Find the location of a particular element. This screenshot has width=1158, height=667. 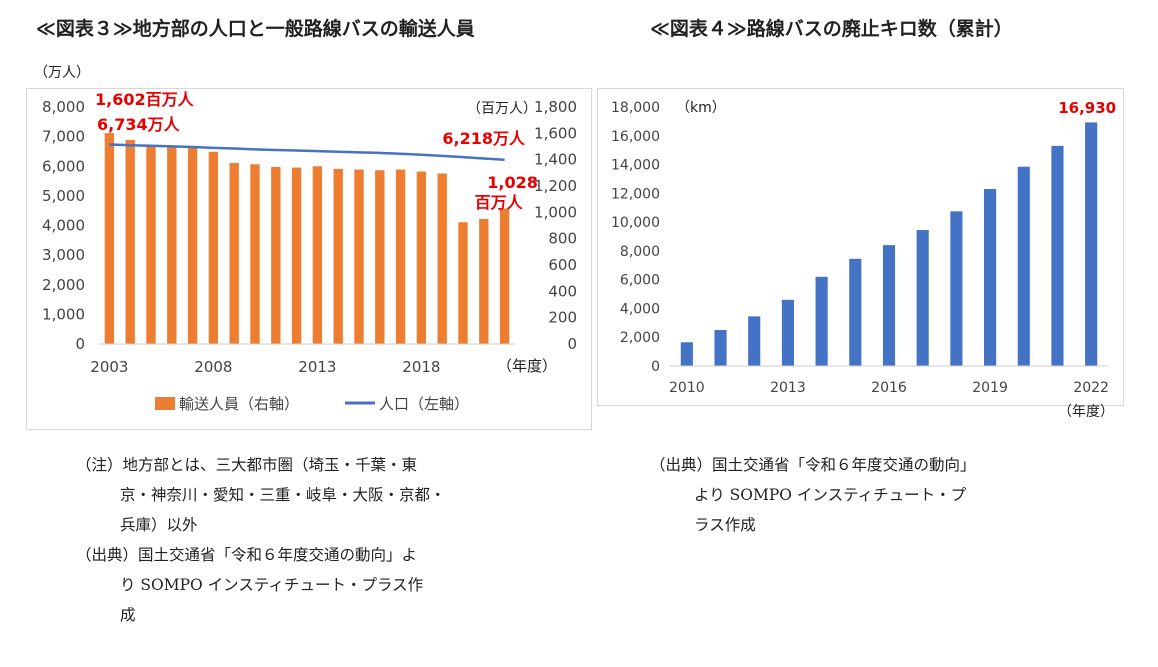

chart3-source-line3: 成 is located at coordinates (128, 615).